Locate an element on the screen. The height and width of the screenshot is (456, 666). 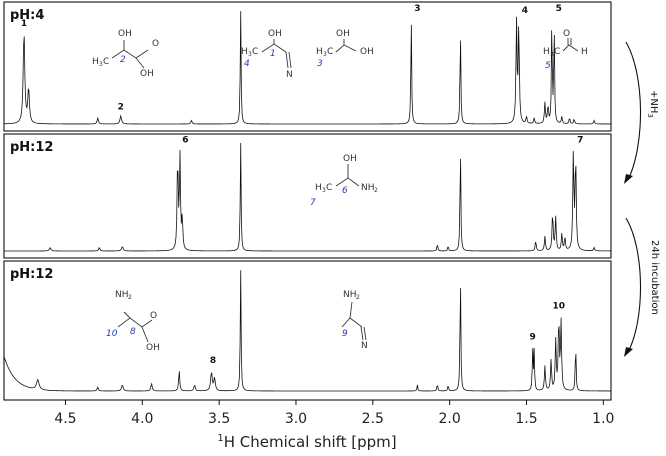
transition-label-subscript: 3 is located at coordinates (650, 115).